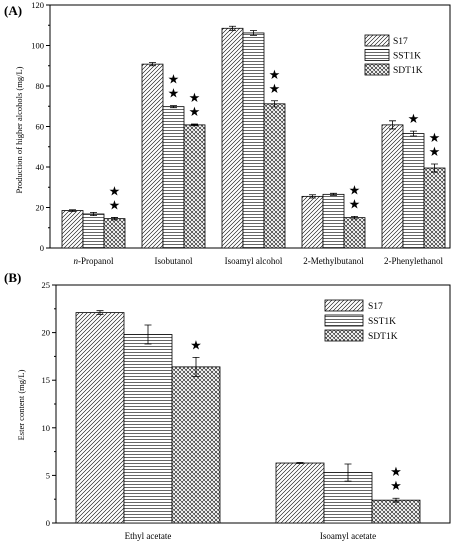  Describe the element at coordinates (333, 261) in the screenshot. I see `panel-a-category-label: 2-Methylbutanol` at that location.